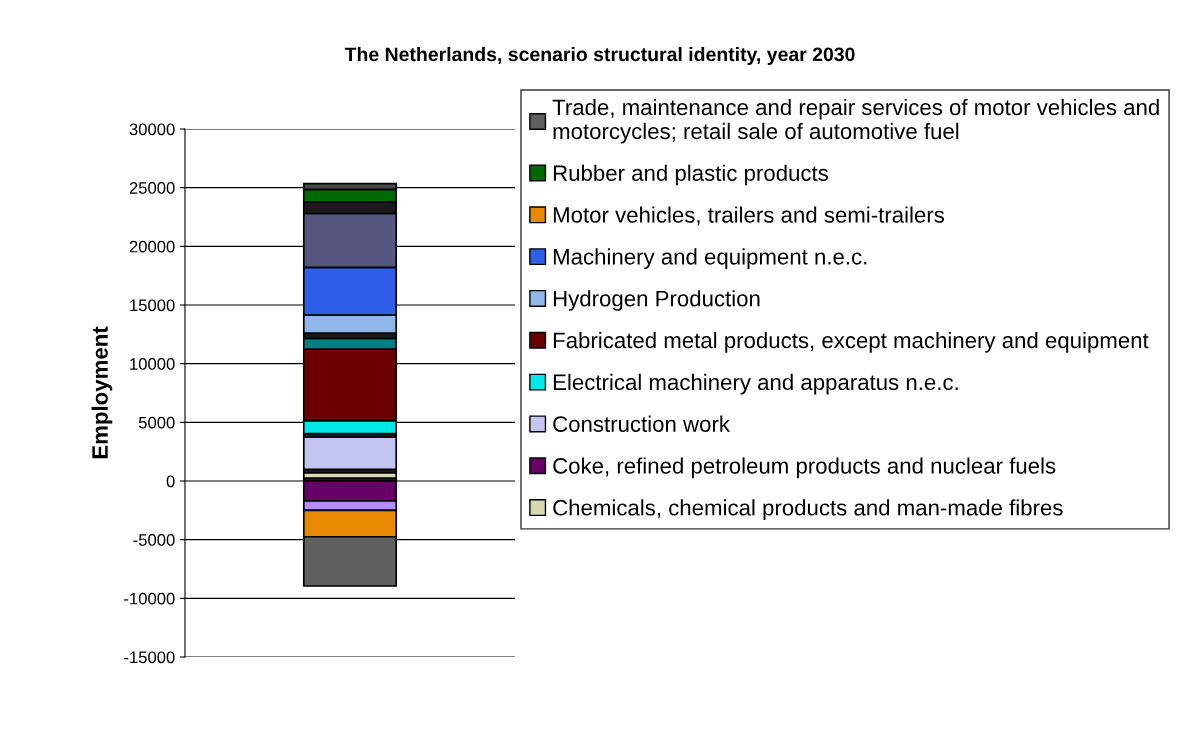  I want to click on y-tick-label: 0, so click(170, 481).